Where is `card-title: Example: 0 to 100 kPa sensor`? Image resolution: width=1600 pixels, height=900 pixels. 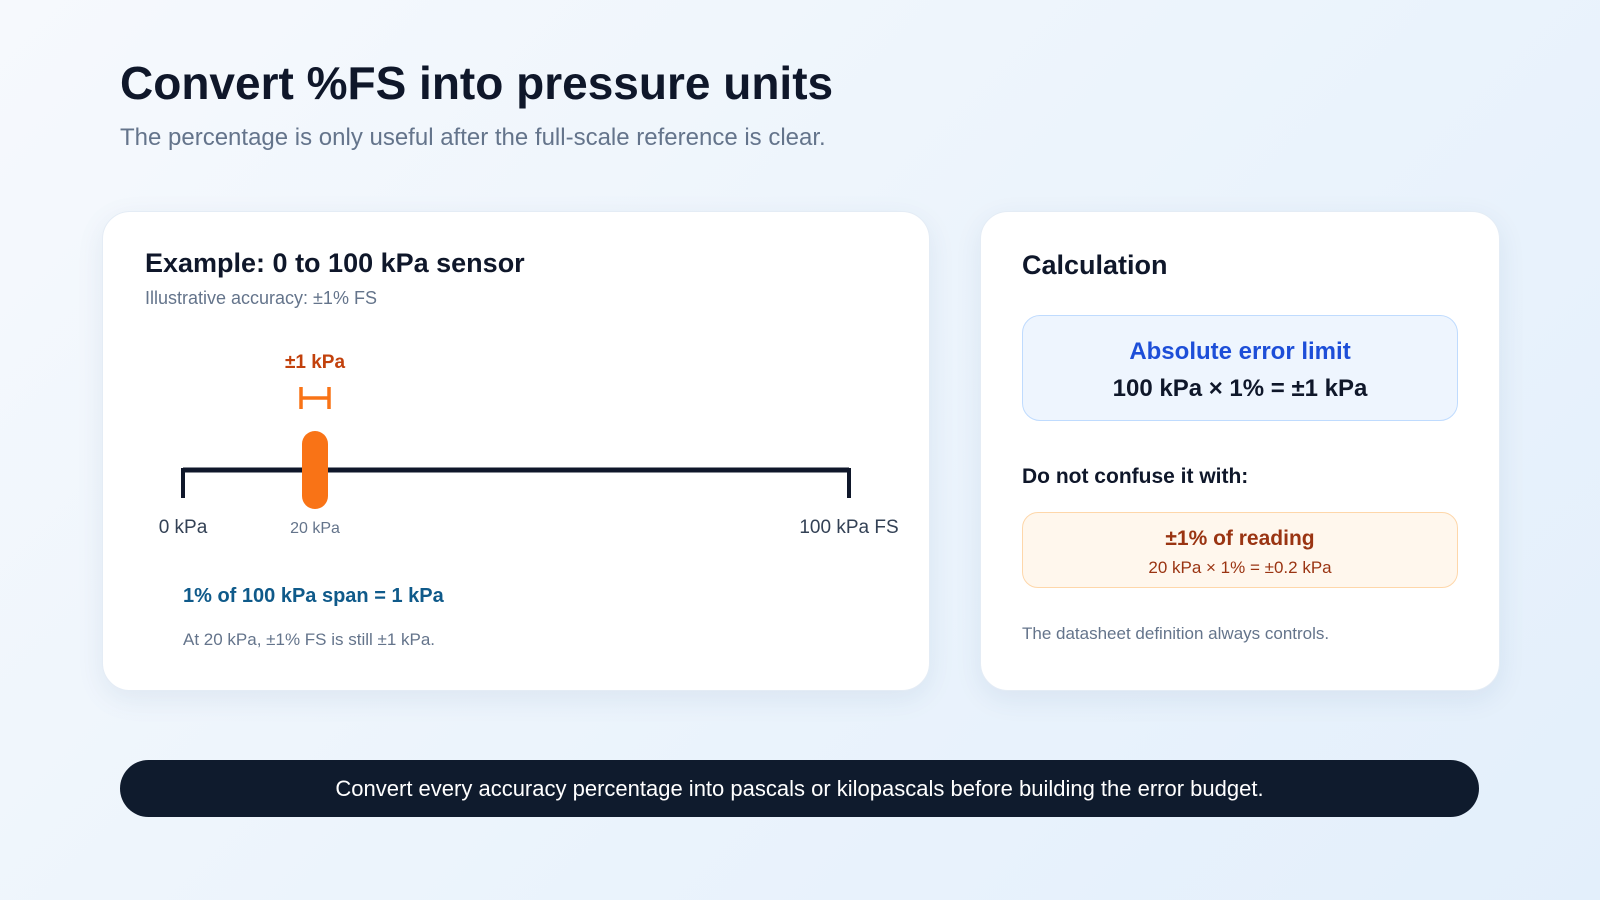 card-title: Example: 0 to 100 kPa sensor is located at coordinates (335, 263).